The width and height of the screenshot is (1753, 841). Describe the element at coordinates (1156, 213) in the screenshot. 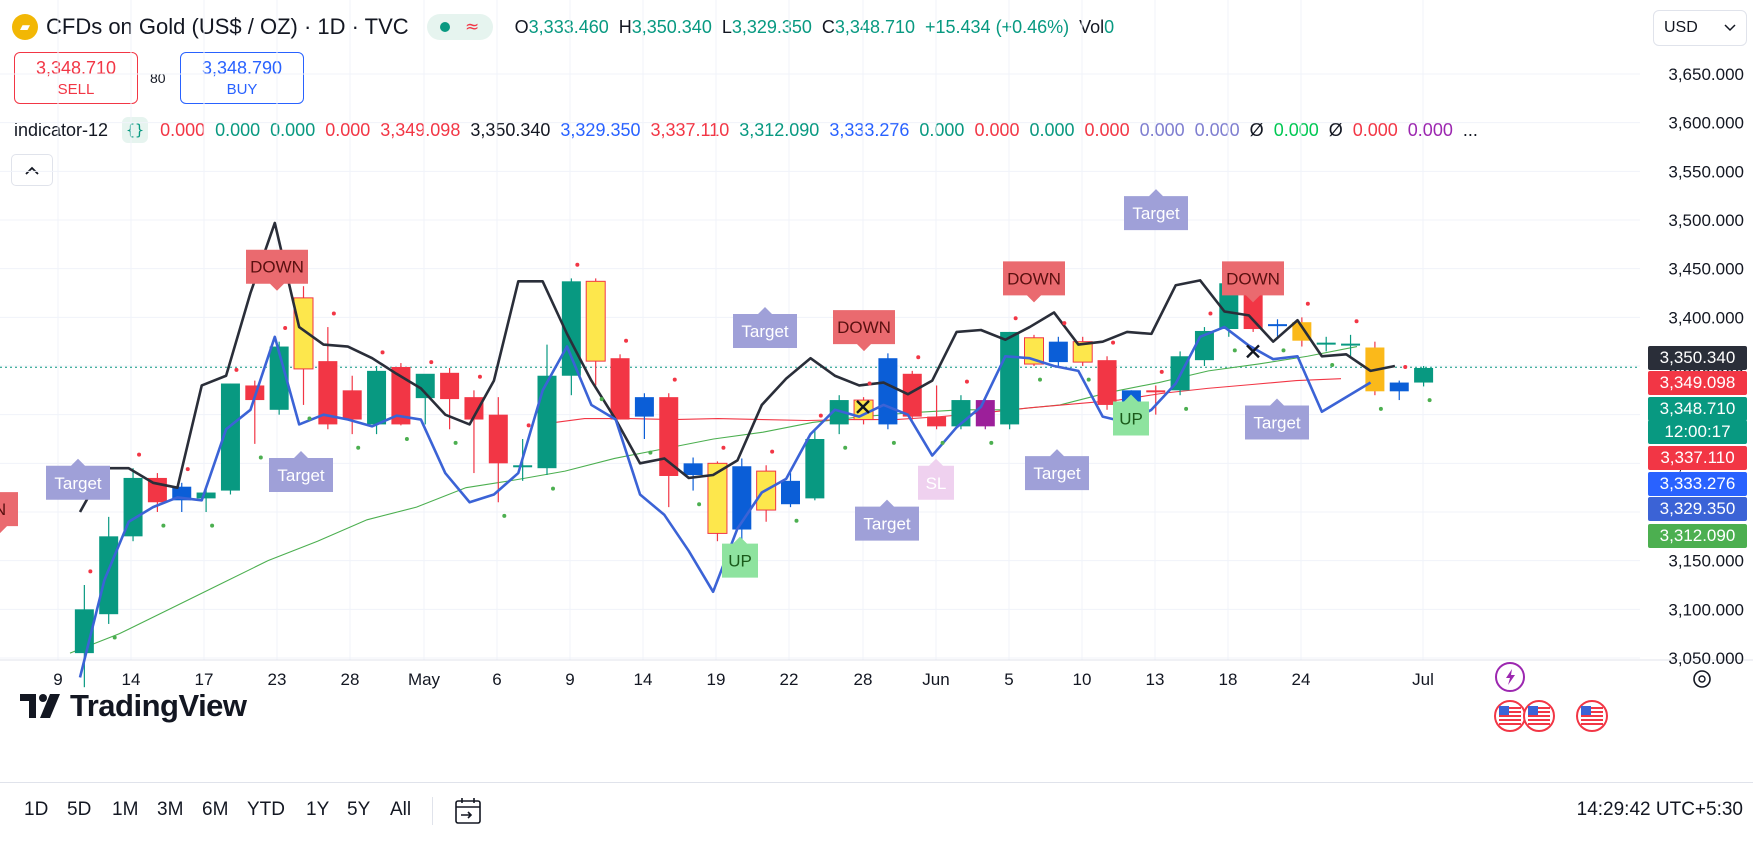

I see `signal-label-text: Target` at that location.